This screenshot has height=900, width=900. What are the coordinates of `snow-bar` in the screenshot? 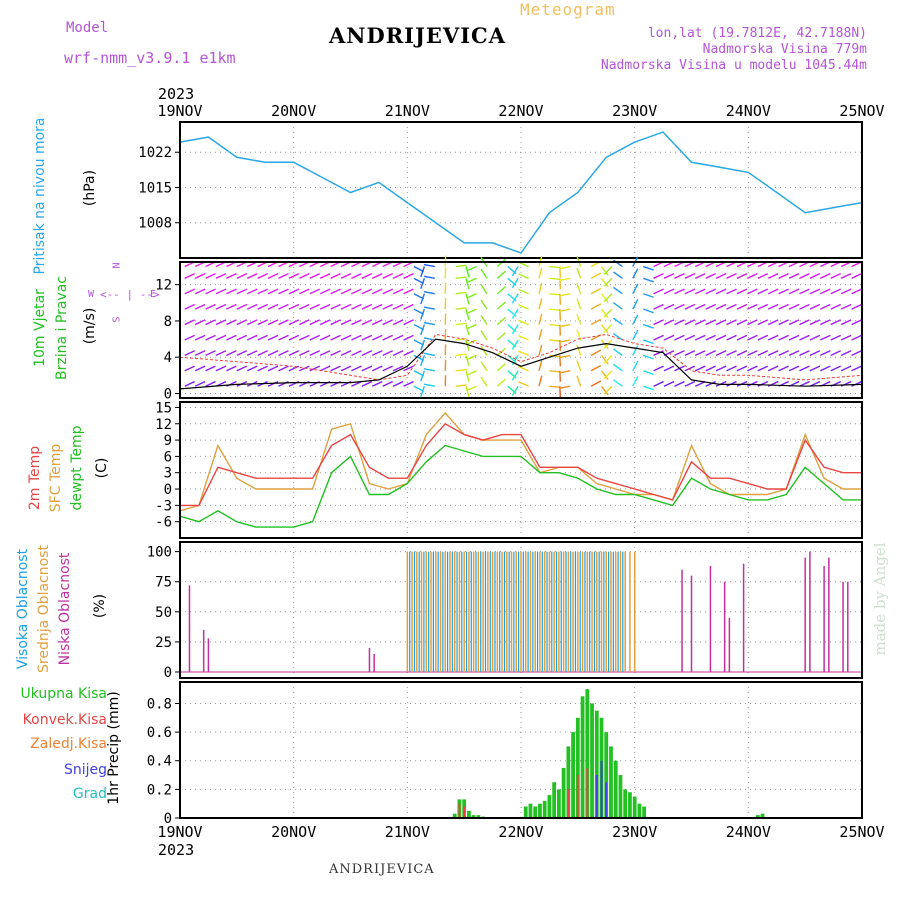 It's located at (601, 789).